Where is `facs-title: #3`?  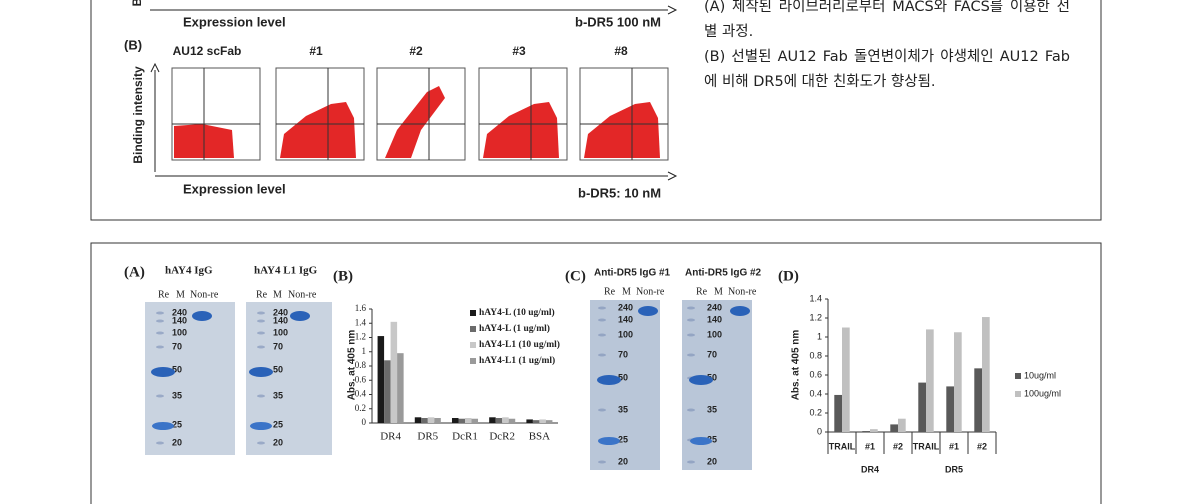
facs-title: #3 is located at coordinates (519, 51).